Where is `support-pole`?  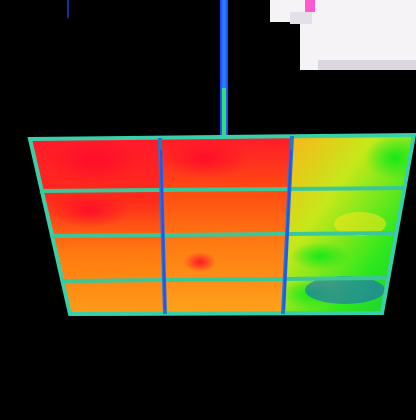 support-pole is located at coordinates (224, 67).